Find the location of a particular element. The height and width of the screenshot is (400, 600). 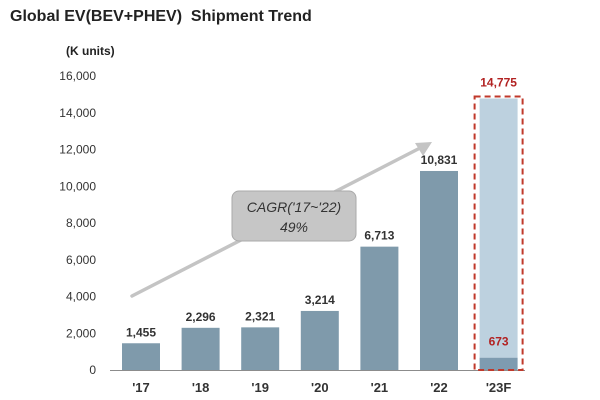

y-tick-label: 6,000 is located at coordinates (81, 260).